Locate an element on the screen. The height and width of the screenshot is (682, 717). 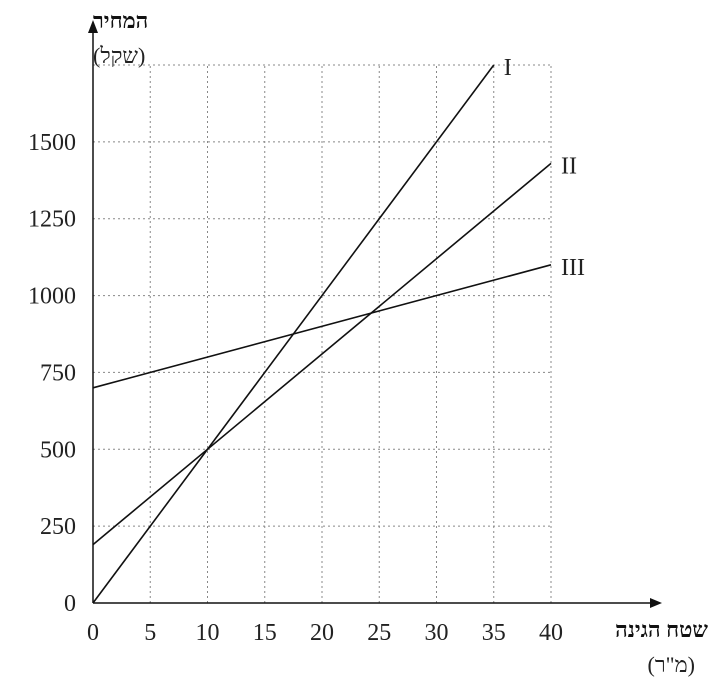
x-tick-label: 0 is located at coordinates (93, 633).